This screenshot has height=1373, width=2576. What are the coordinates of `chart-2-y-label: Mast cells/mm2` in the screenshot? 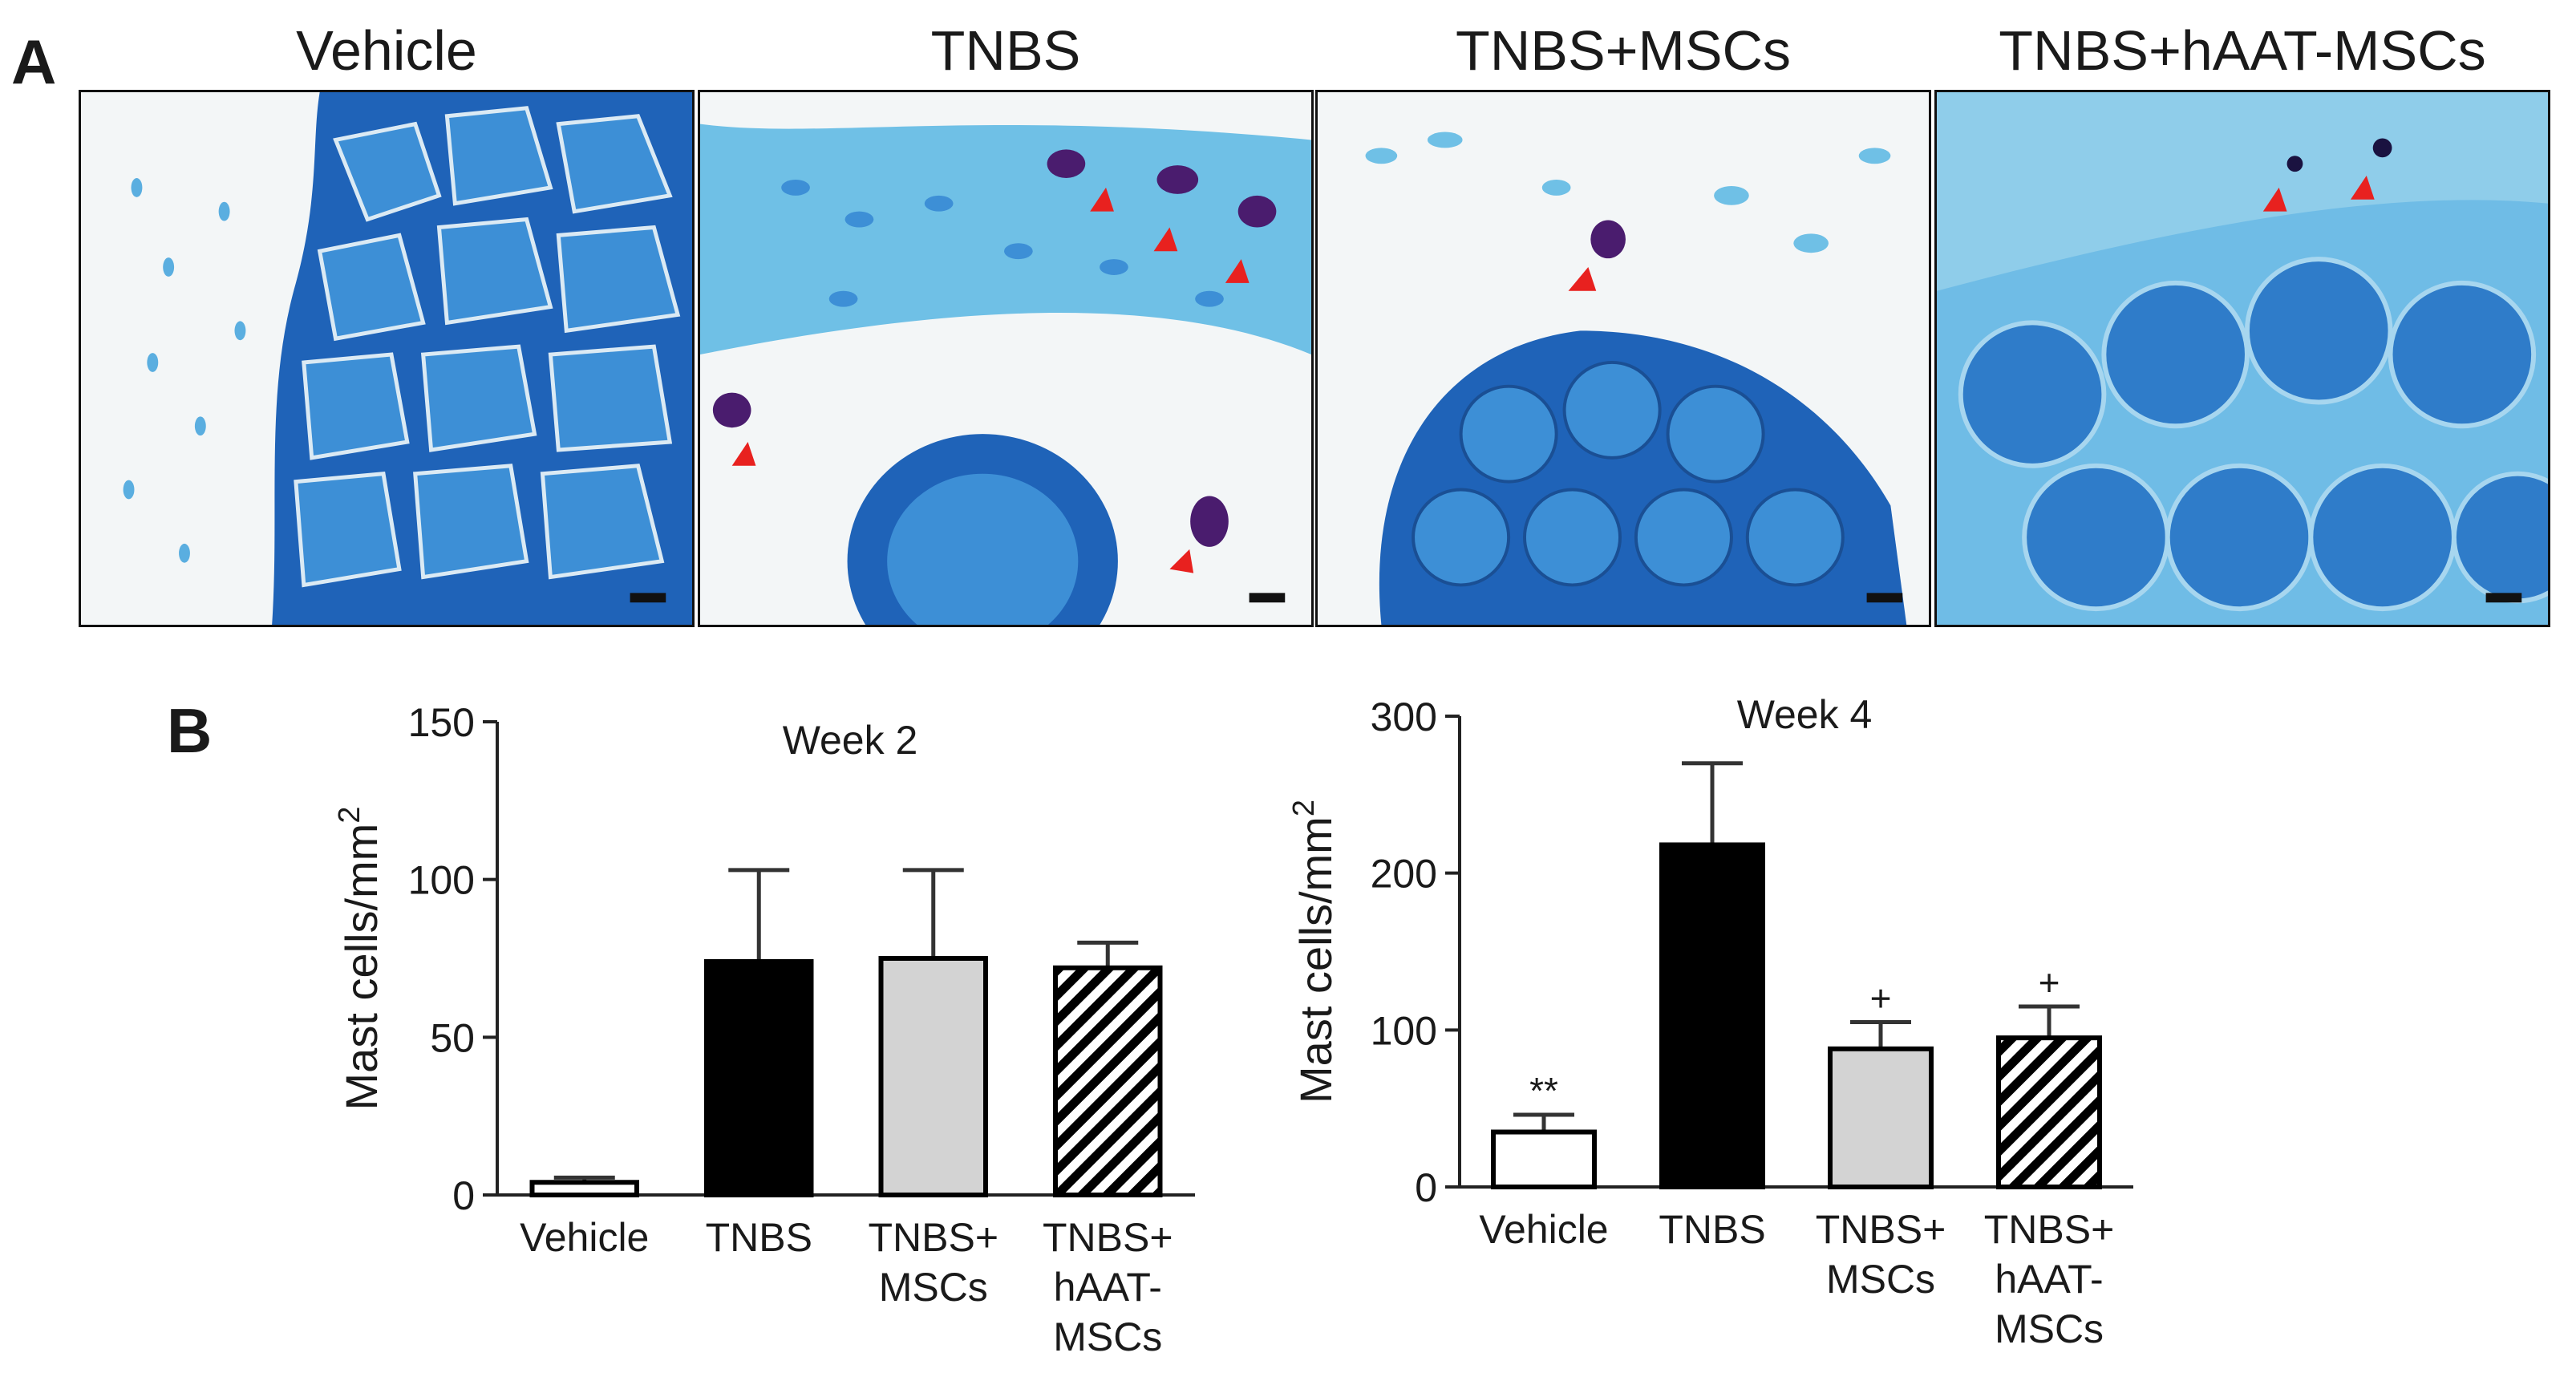 It's located at (1314, 952).